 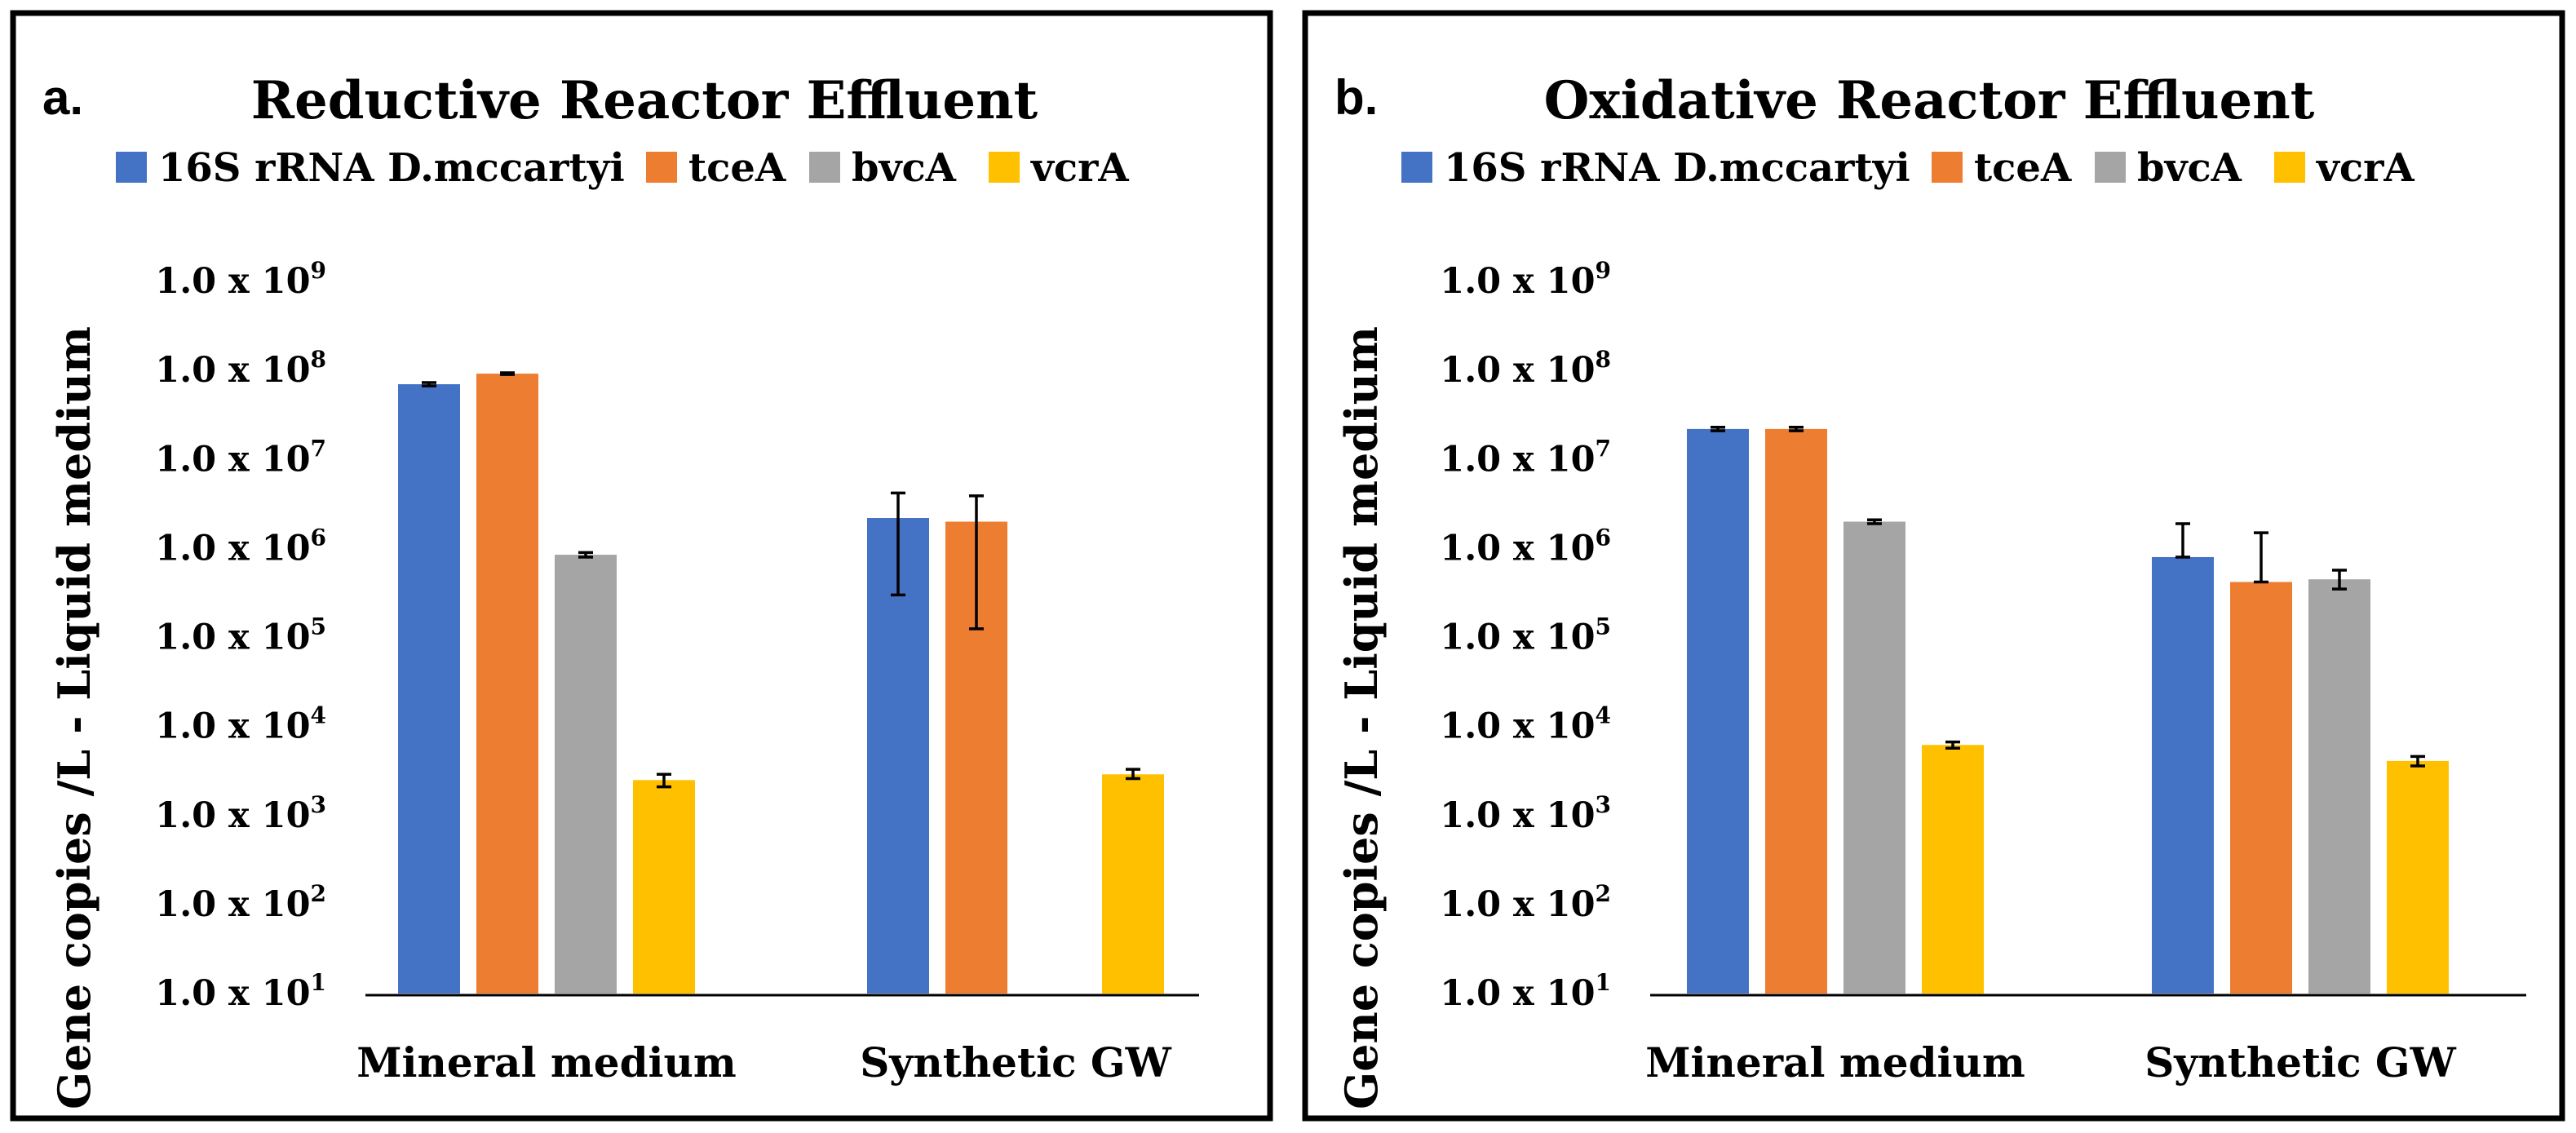 I want to click on panel-b-legend: 16S rRNA D.mccartyi tceA bvcA vcrA, so click(x=1907, y=168).